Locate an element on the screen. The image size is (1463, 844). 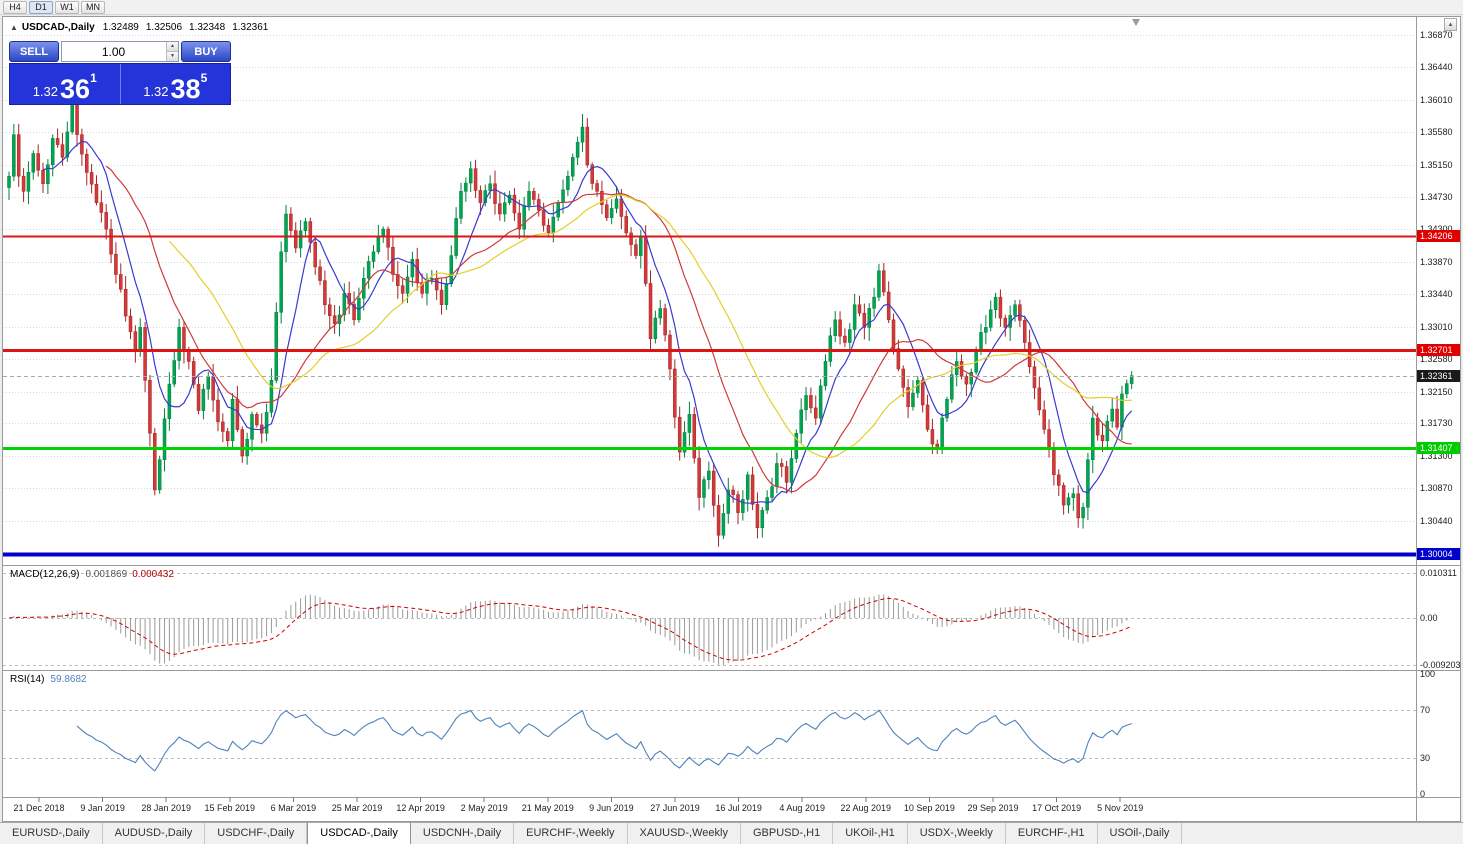
price-axis-label: 1.34300 is located at coordinates (1436, 229).